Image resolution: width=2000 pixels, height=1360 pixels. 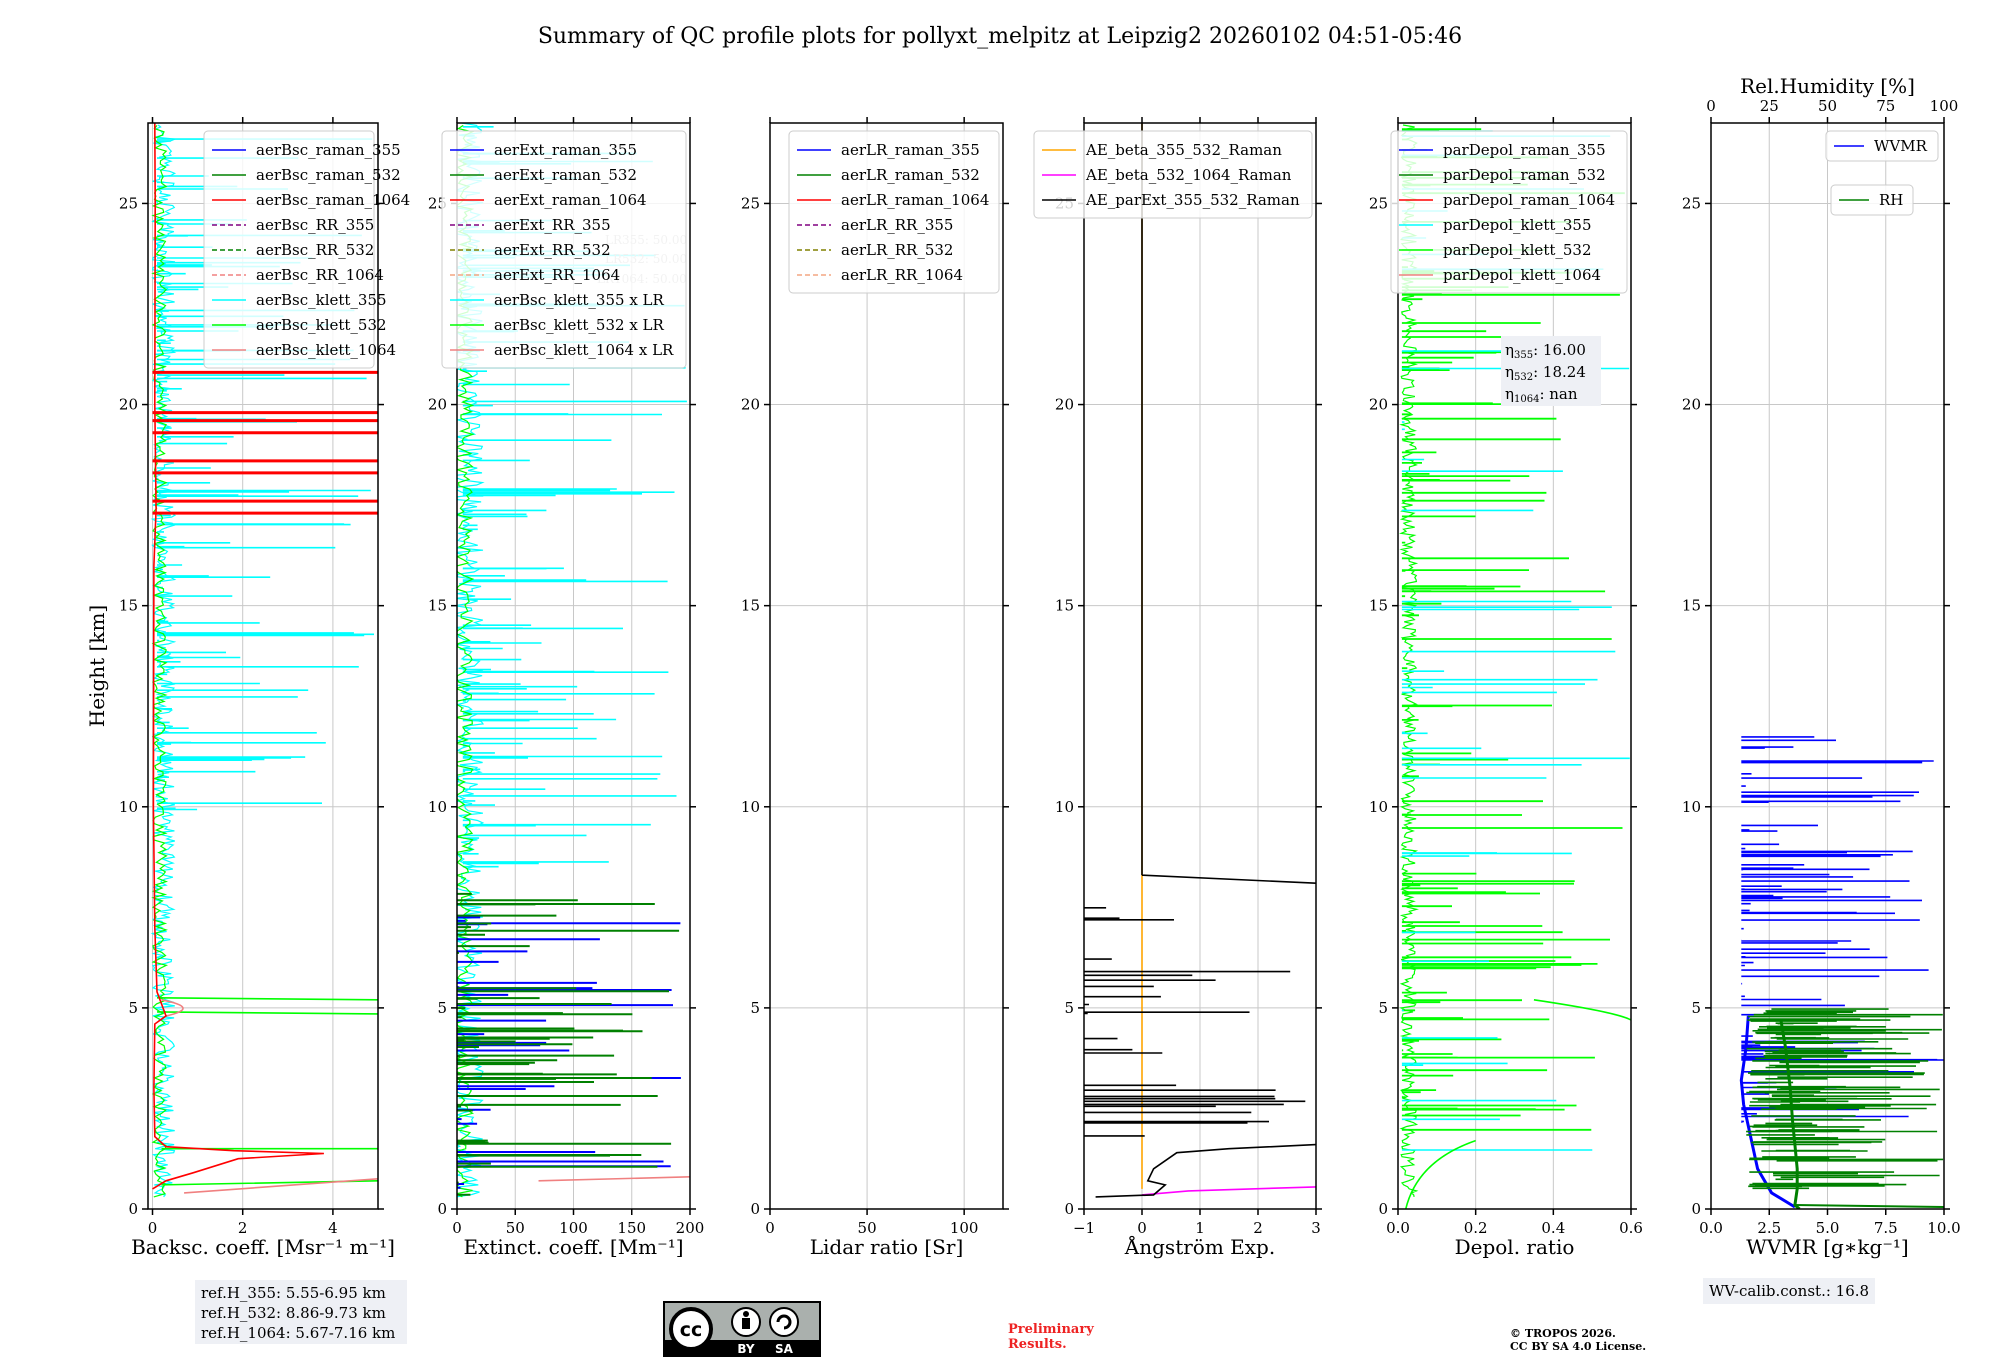 What do you see at coordinates (1529, 200) in the screenshot?
I see `legend-entry-pardepol-raman-1064: parDepol_raman_1064` at bounding box center [1529, 200].